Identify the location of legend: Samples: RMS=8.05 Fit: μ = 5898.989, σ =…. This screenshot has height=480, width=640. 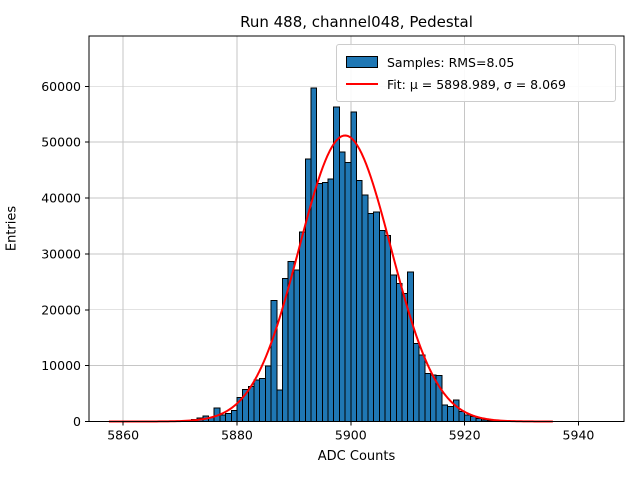
(476, 73).